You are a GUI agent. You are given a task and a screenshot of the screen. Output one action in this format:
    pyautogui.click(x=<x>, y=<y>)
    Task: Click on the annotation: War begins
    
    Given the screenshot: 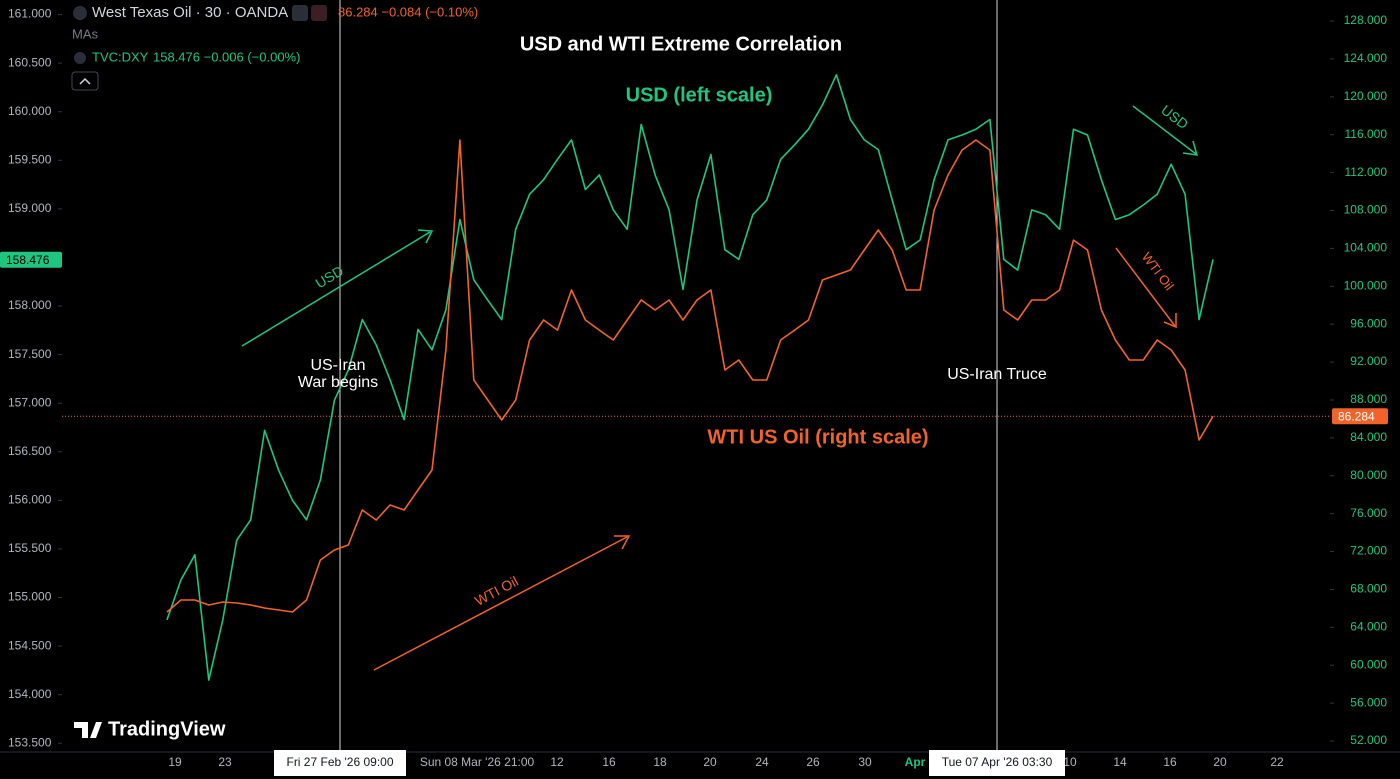 What is the action you would take?
    pyautogui.click(x=338, y=382)
    